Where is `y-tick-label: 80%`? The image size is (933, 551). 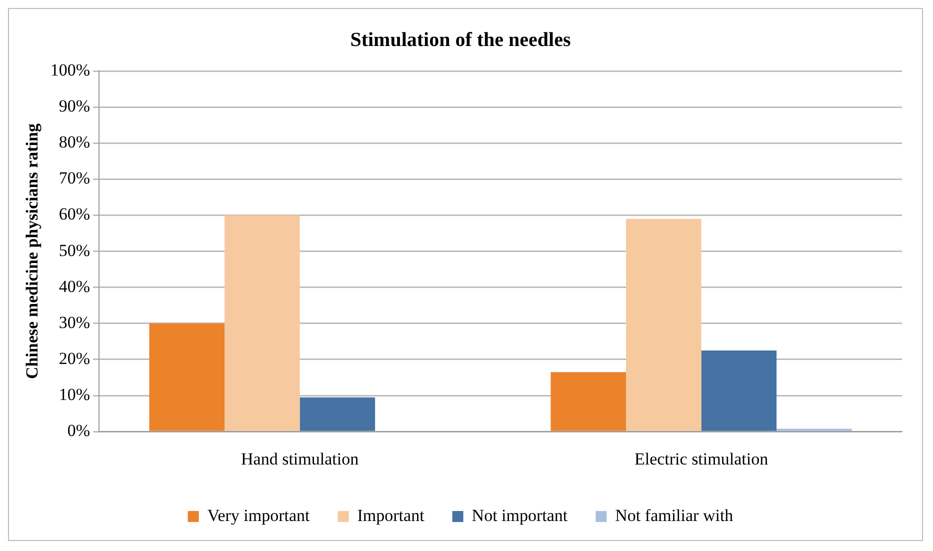
y-tick-label: 80% is located at coordinates (74, 142).